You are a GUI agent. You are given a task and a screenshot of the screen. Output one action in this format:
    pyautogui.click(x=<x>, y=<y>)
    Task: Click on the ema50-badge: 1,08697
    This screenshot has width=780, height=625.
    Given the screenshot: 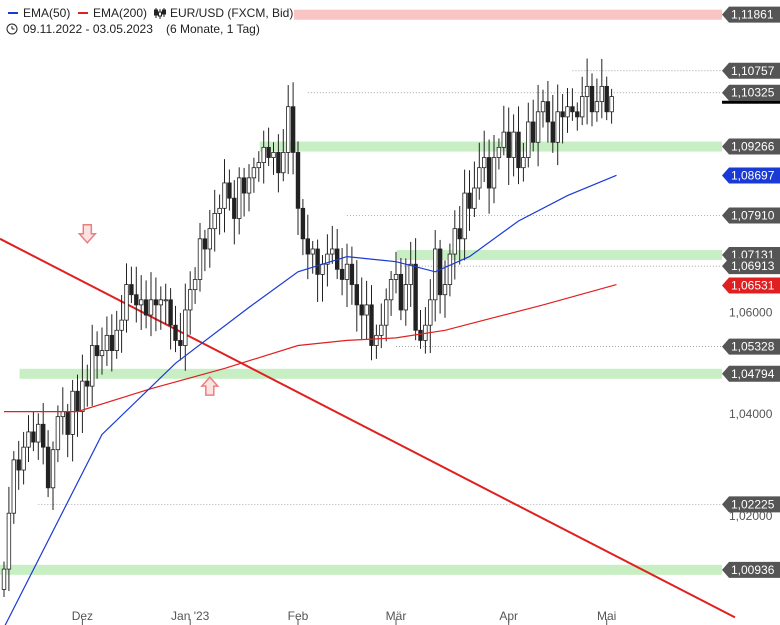 What is the action you would take?
    pyautogui.click(x=751, y=175)
    